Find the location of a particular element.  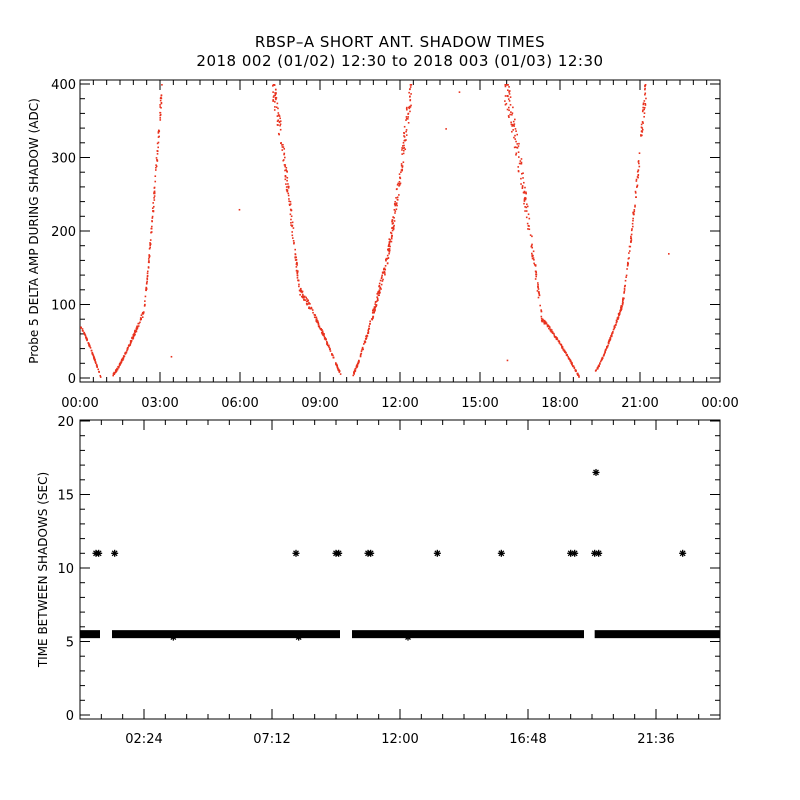

amp-xtick-label: 00:00 is located at coordinates (79, 403).